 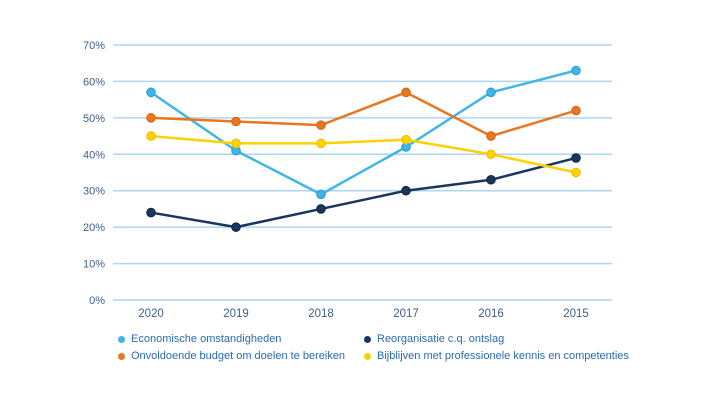 What do you see at coordinates (491, 92) in the screenshot?
I see `data-point-series0-2016` at bounding box center [491, 92].